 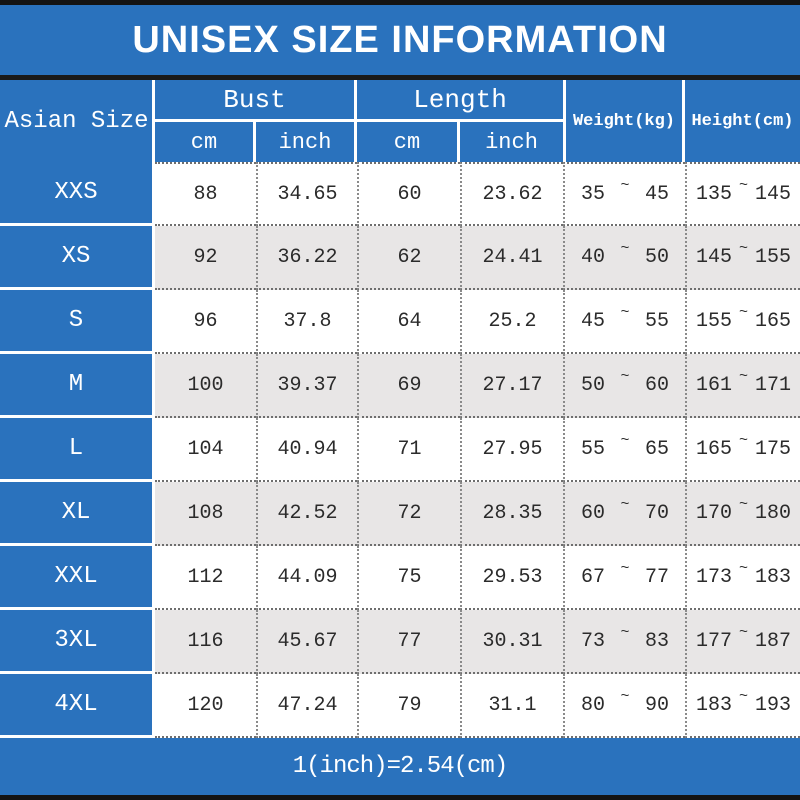 What do you see at coordinates (205, 450) in the screenshot?
I see `bust-cm-cell: 104` at bounding box center [205, 450].